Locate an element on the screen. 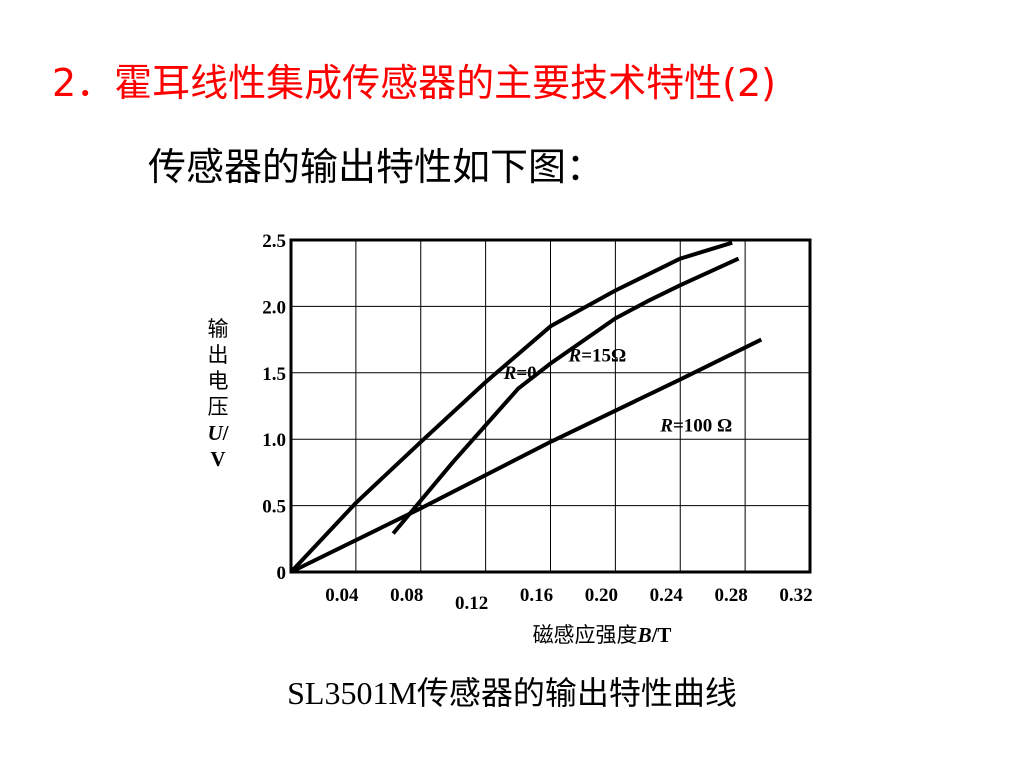  x-tick-label: 0.32 is located at coordinates (795, 595).